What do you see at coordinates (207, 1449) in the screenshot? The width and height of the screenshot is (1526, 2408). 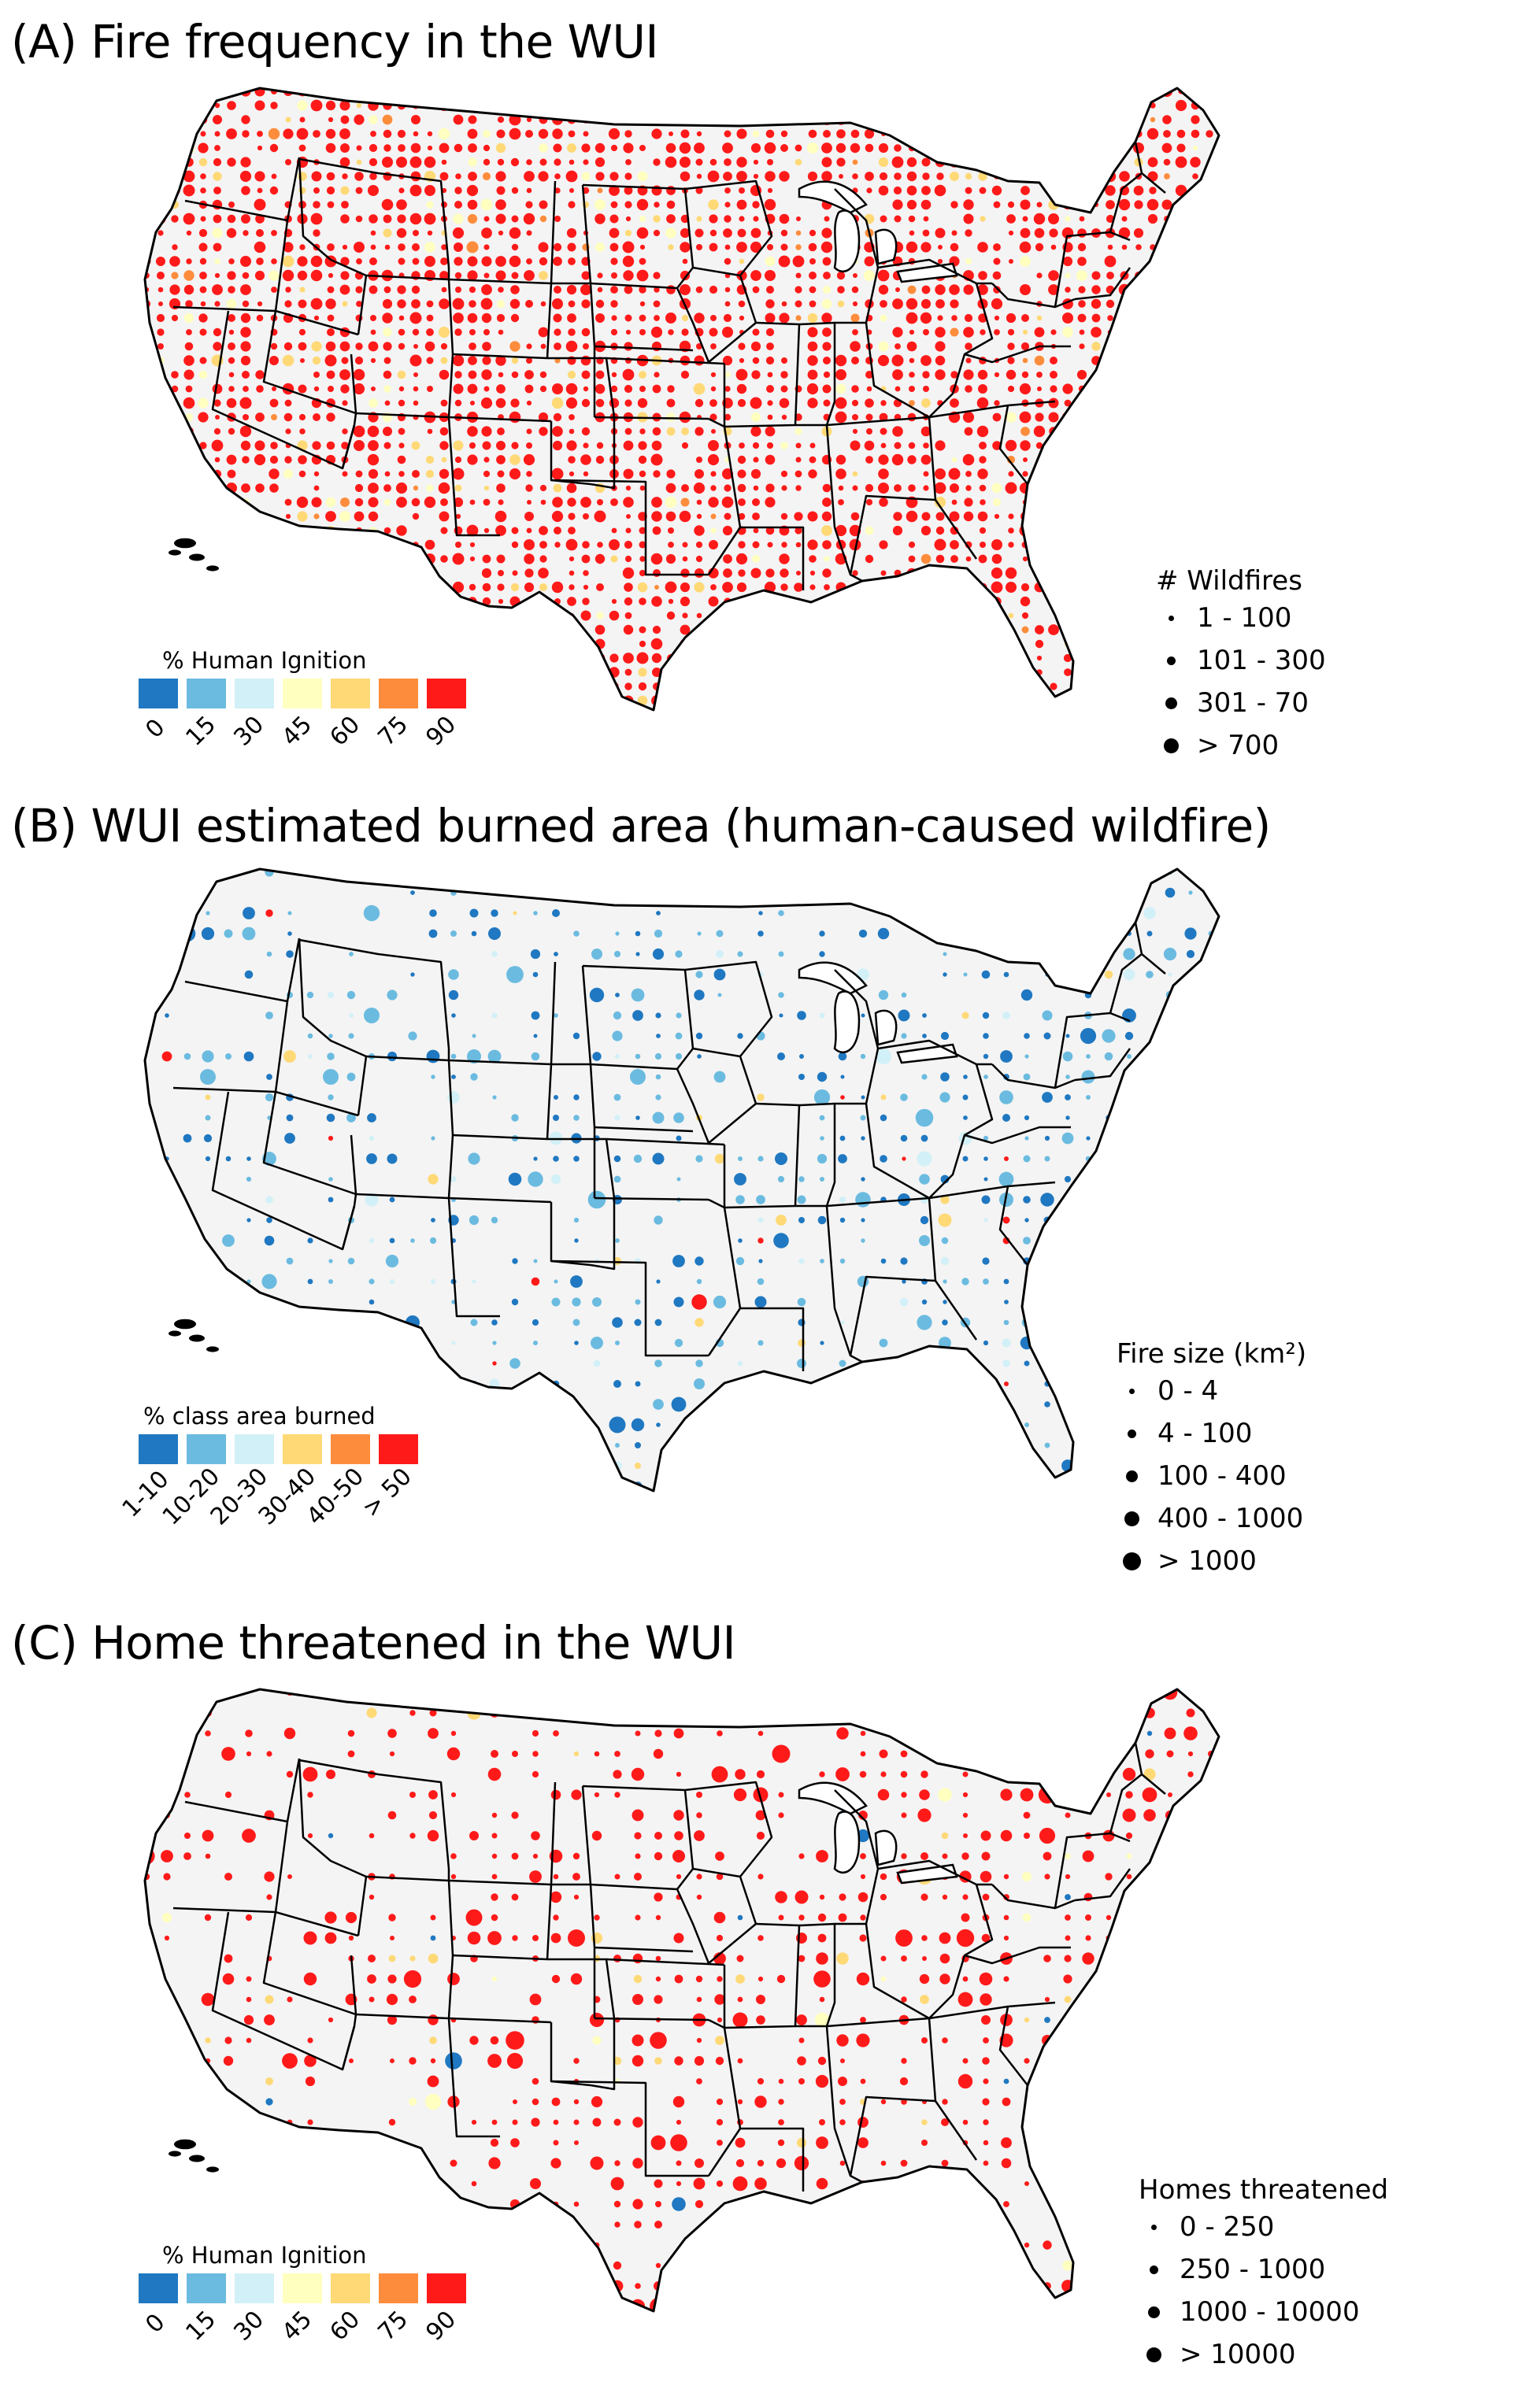 I see `color-swatch` at bounding box center [207, 1449].